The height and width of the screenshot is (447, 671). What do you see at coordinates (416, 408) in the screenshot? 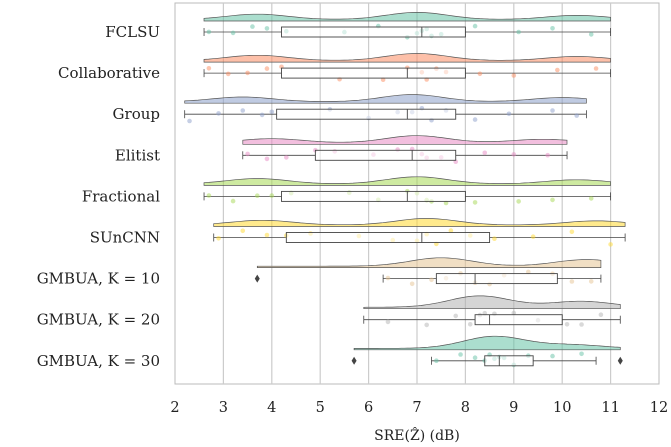
I see `x-tick-label: 7` at bounding box center [416, 408].